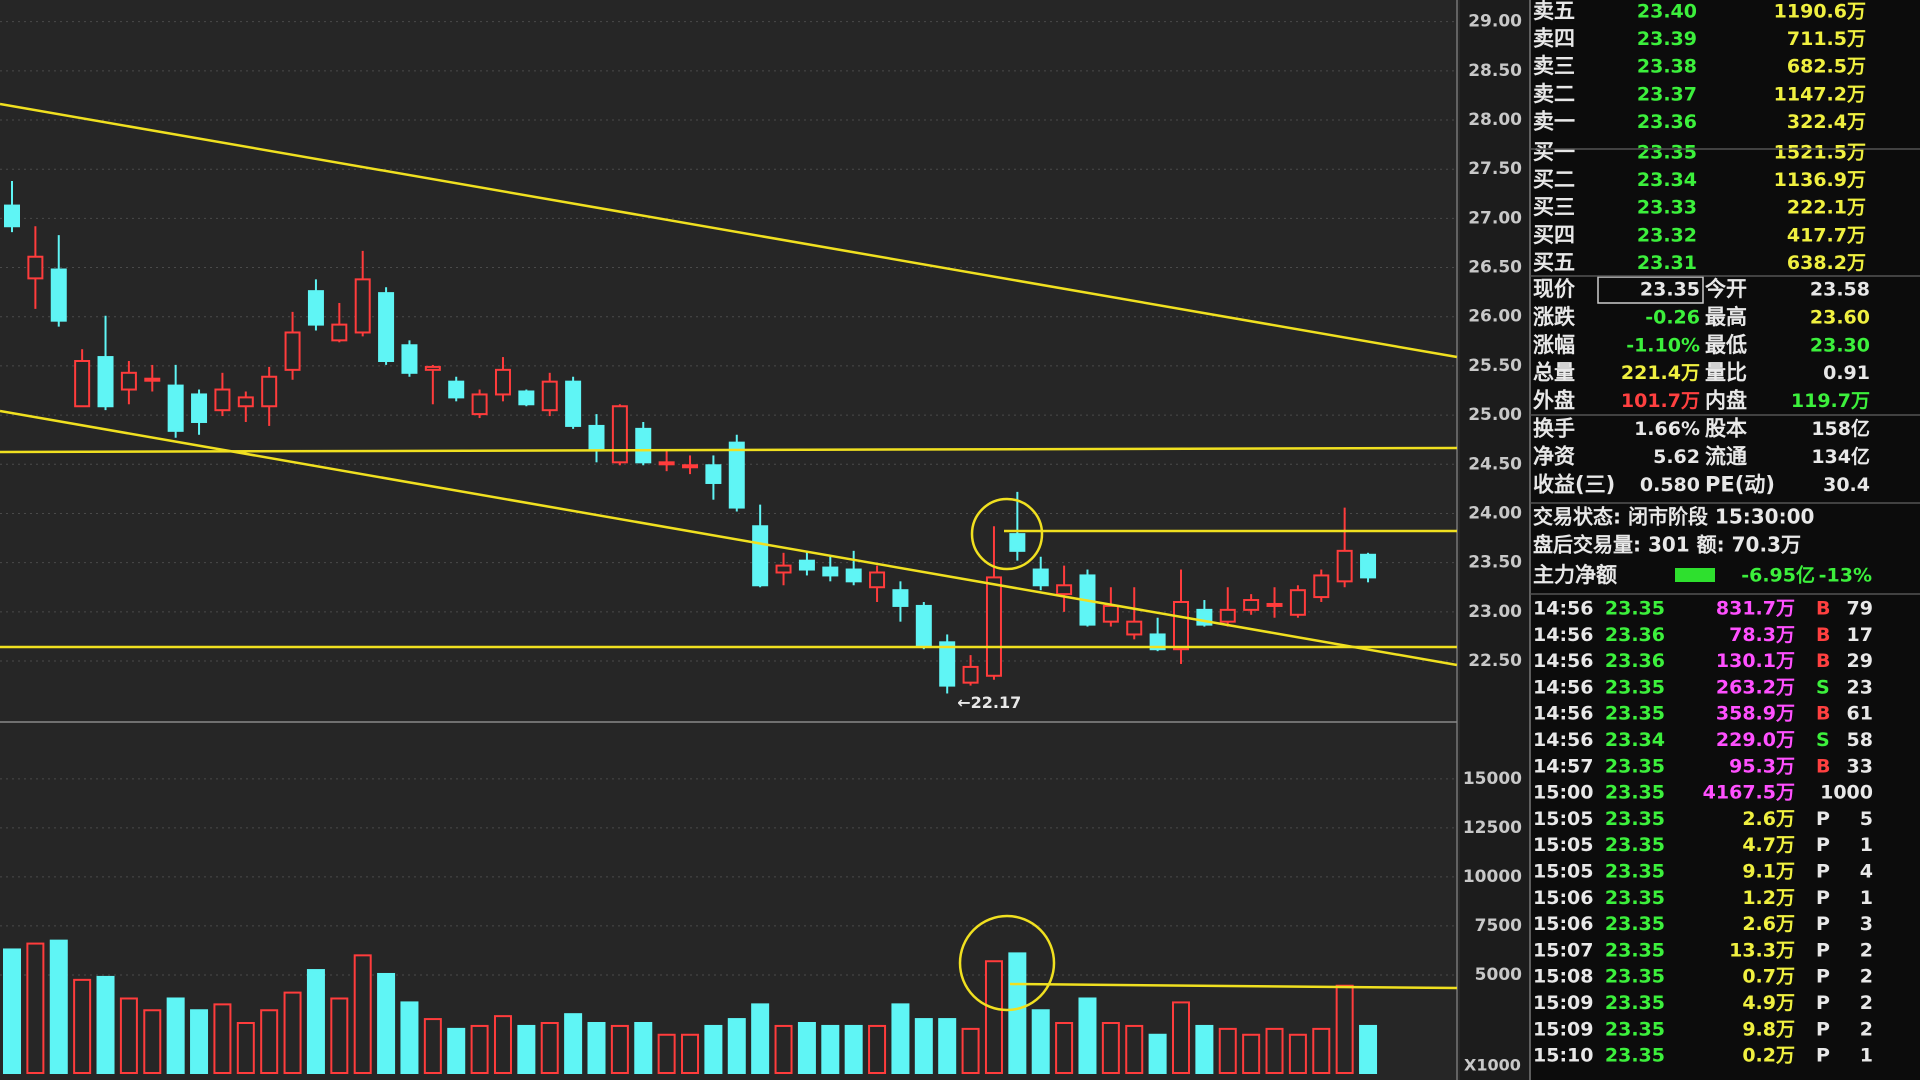  What do you see at coordinates (1866, 1056) in the screenshot?
I see `panel-text: 1` at bounding box center [1866, 1056].